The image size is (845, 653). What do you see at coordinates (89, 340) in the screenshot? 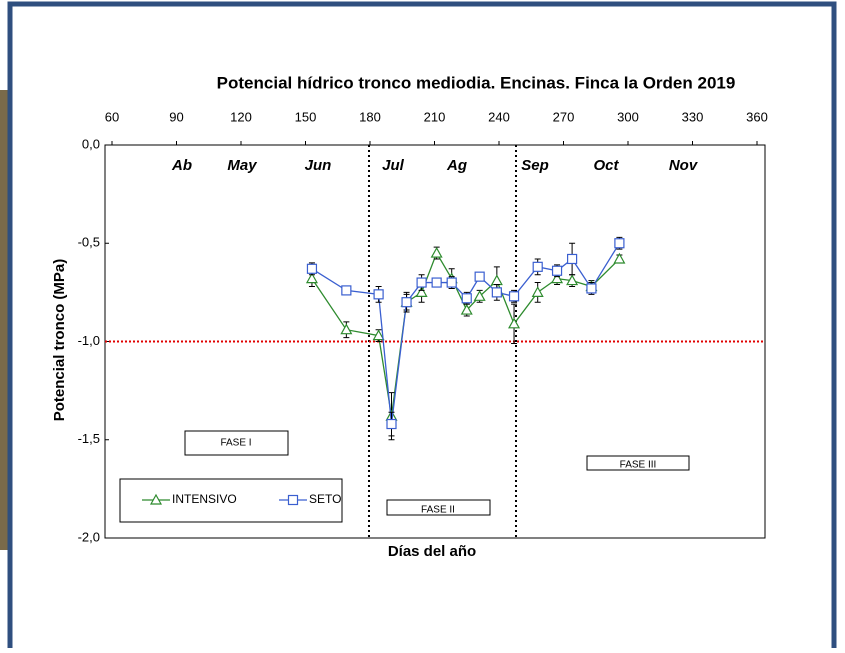
I see `y-tick-label: -1,0` at bounding box center [89, 340].